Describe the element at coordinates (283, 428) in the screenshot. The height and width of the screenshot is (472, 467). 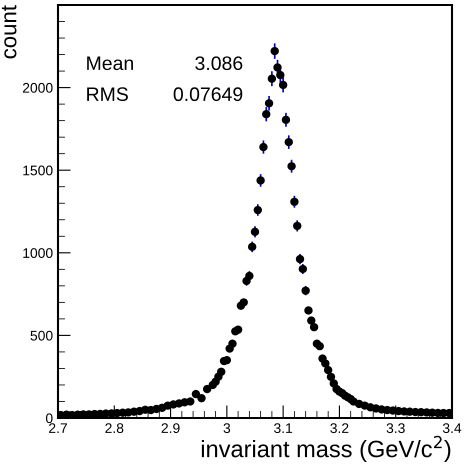
I see `x-tick-label: 3.1` at that location.